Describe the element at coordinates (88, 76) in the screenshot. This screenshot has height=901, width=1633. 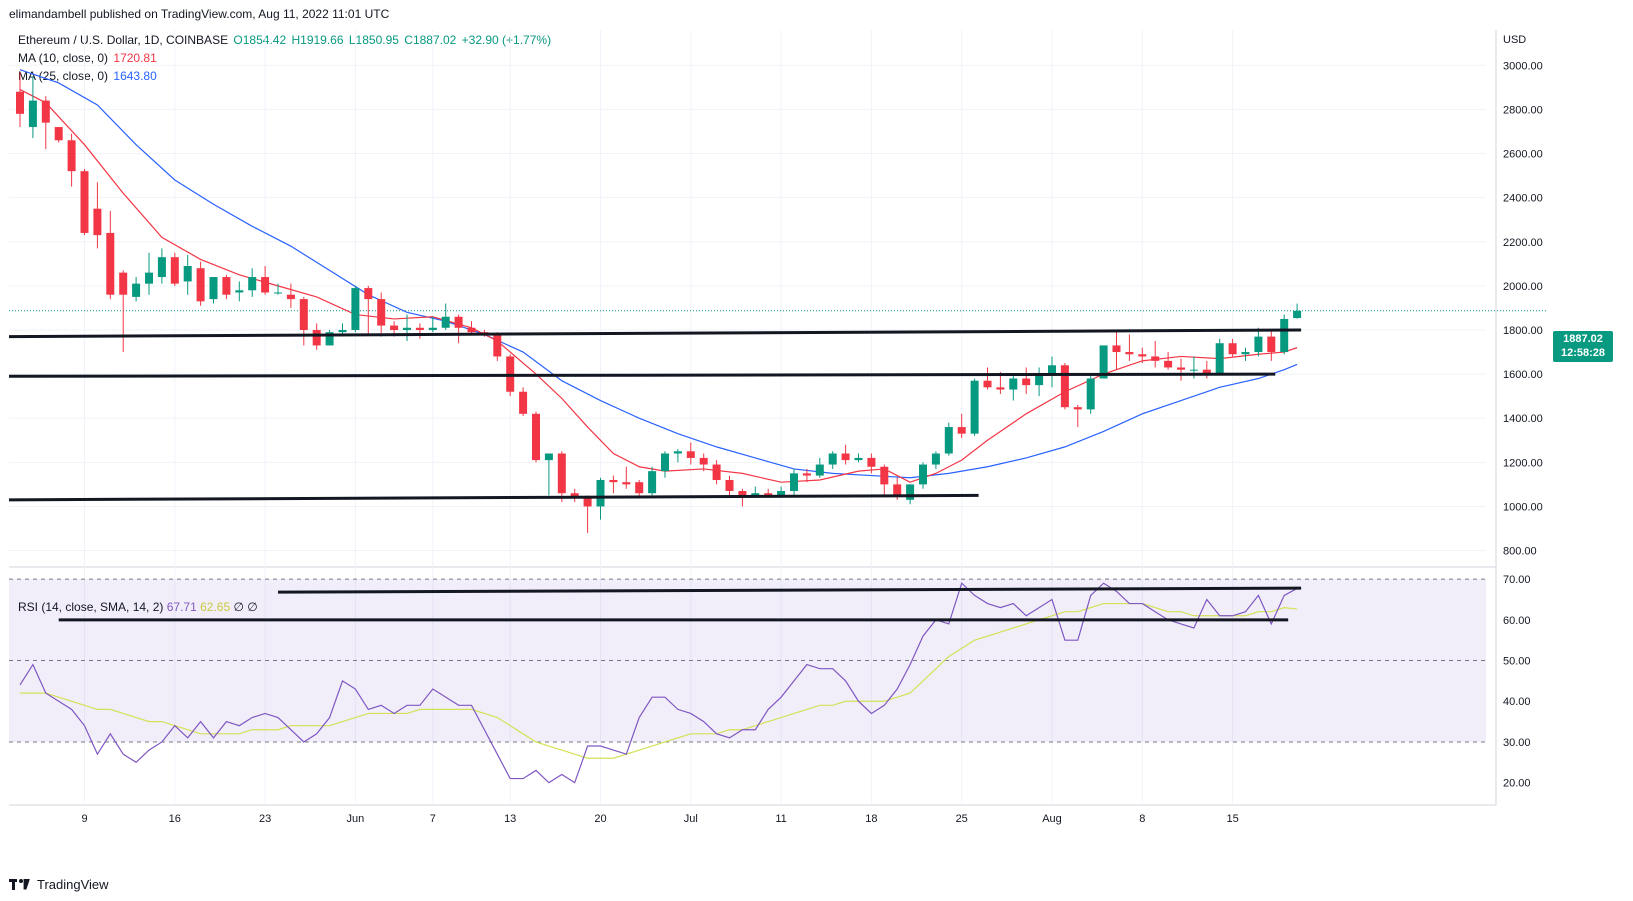
I see `ma25-legend: MA (25, close, 0) 1643.80` at that location.